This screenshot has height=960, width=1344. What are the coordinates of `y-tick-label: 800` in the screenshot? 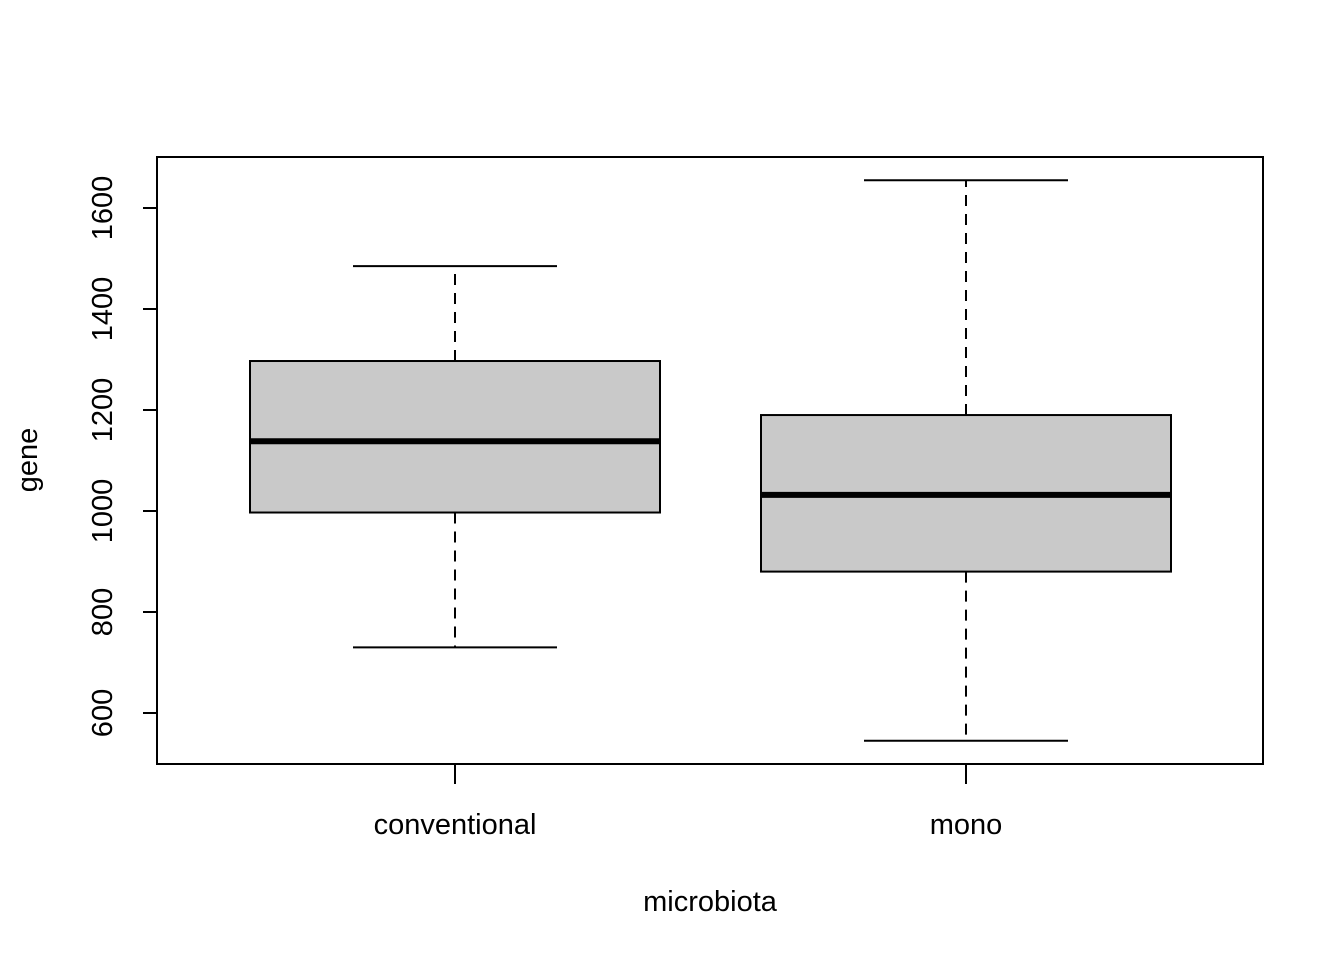 It's located at (103, 612).